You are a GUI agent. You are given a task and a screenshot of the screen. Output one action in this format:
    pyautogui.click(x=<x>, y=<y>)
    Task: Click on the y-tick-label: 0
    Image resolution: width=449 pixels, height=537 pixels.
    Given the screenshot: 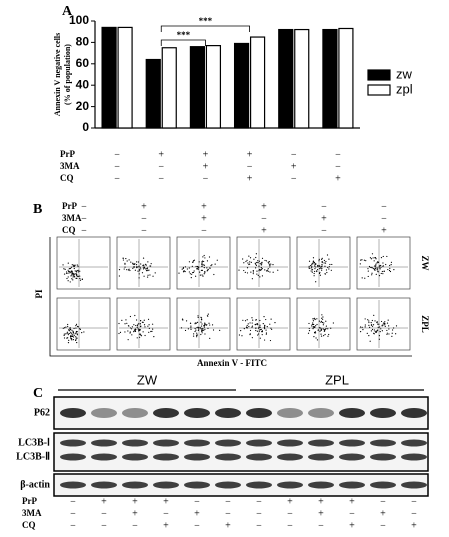 What is the action you would take?
    pyautogui.click(x=85, y=127)
    